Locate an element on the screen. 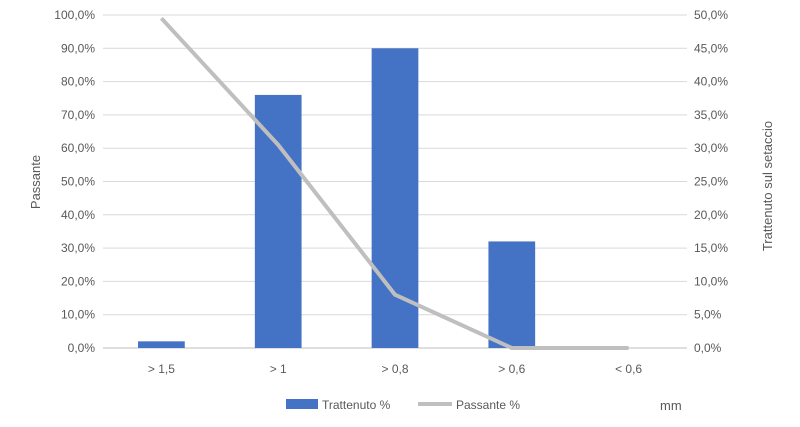 The height and width of the screenshot is (427, 800). left-tick-label: 20,0% is located at coordinates (78, 281).